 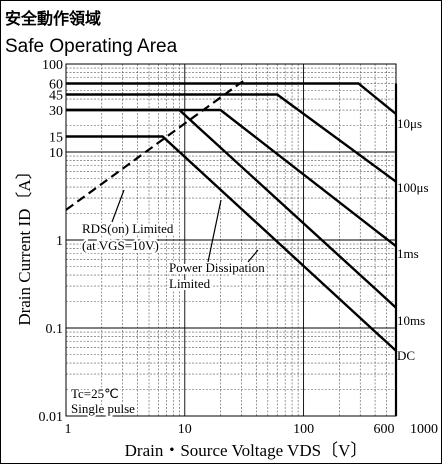 What do you see at coordinates (411, 320) in the screenshot?
I see `series-label-3: 10ms` at bounding box center [411, 320].